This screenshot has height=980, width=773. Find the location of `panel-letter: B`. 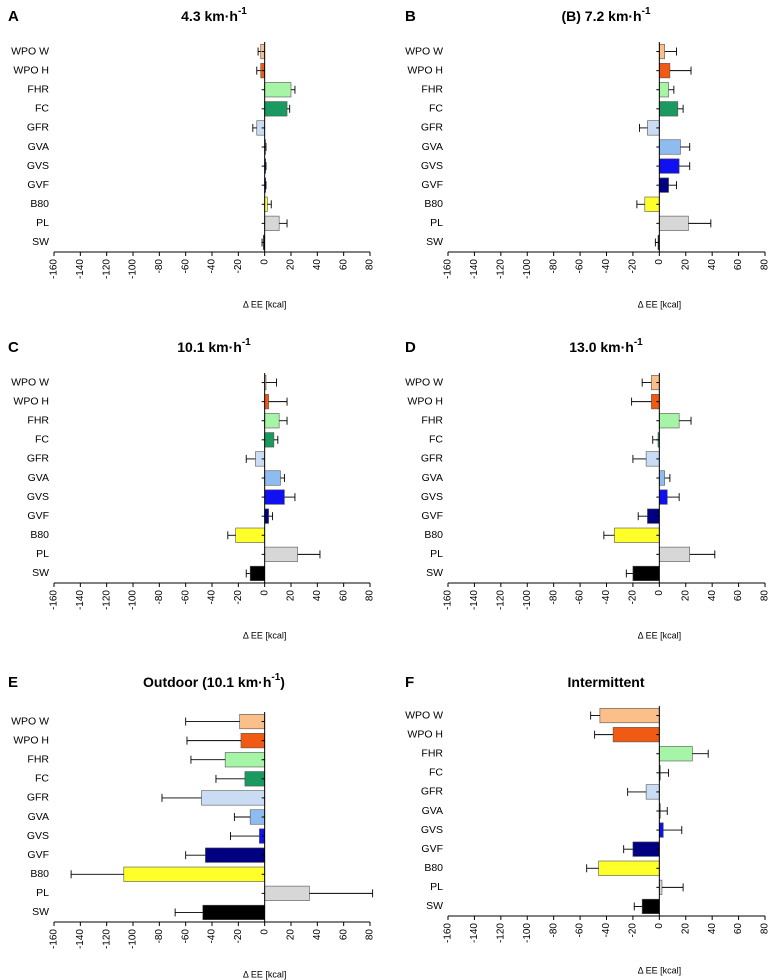

panel-letter: B is located at coordinates (410, 16).